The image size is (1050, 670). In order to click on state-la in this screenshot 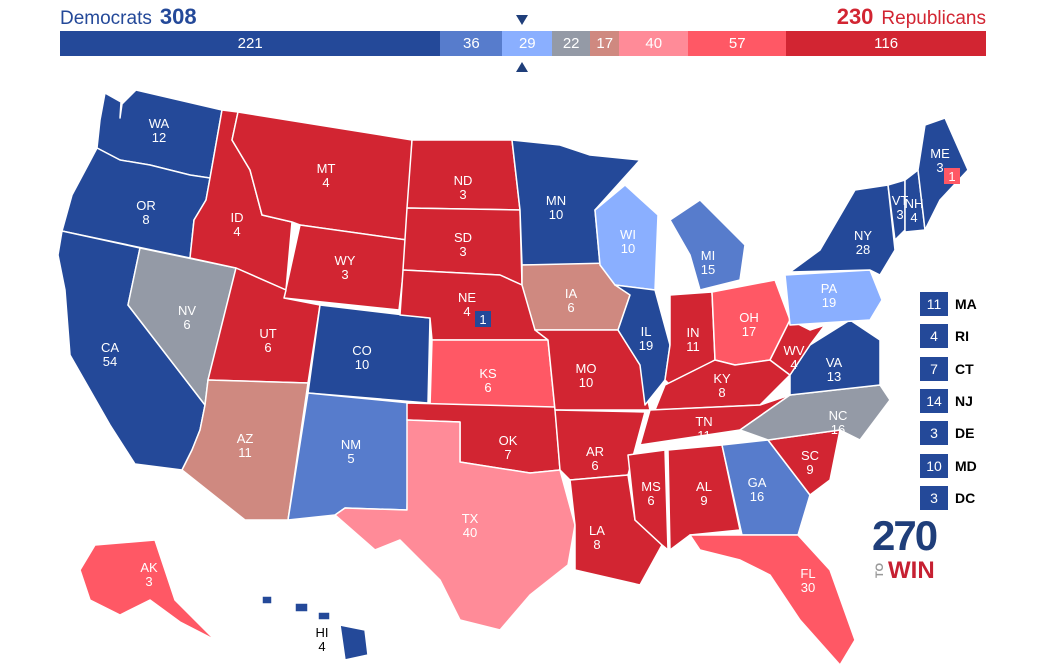, I will do `click(616, 530)`.